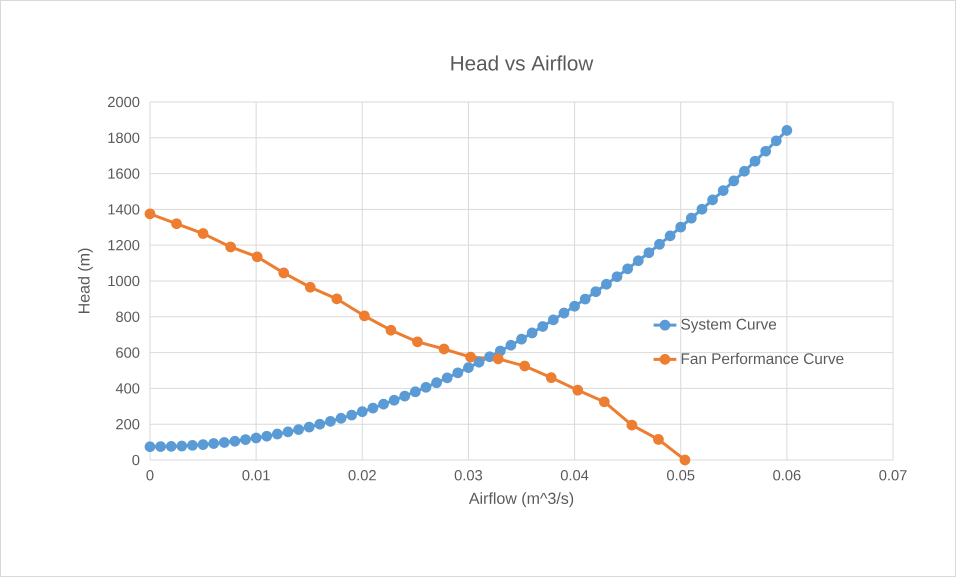 The height and width of the screenshot is (577, 956). I want to click on x-axis-title: Airflow (m^3/s), so click(521, 500).